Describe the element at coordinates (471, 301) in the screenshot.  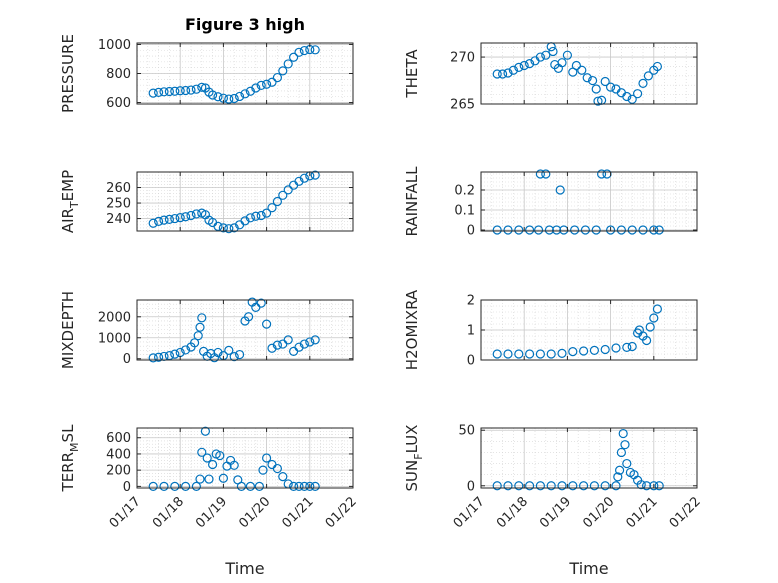
I see `y-tick-label: 2` at that location.